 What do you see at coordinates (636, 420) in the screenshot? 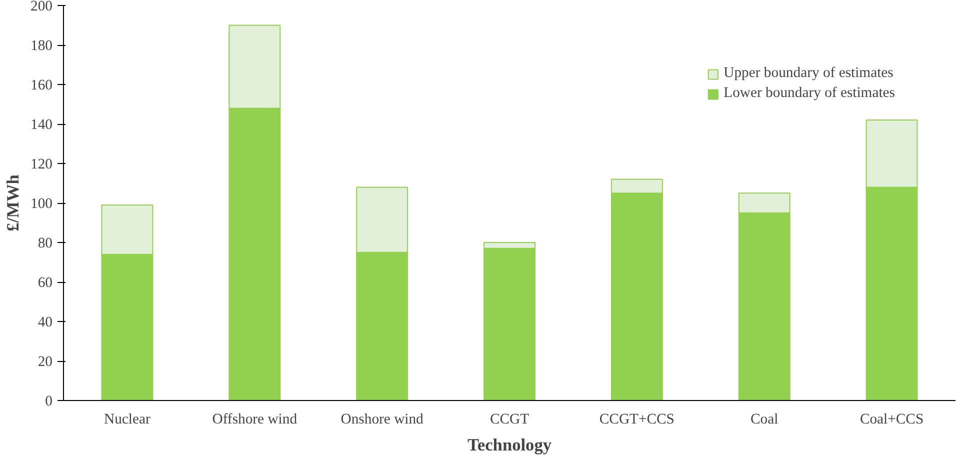
I see `x-tick-label: CCGT+CCS` at bounding box center [636, 420].